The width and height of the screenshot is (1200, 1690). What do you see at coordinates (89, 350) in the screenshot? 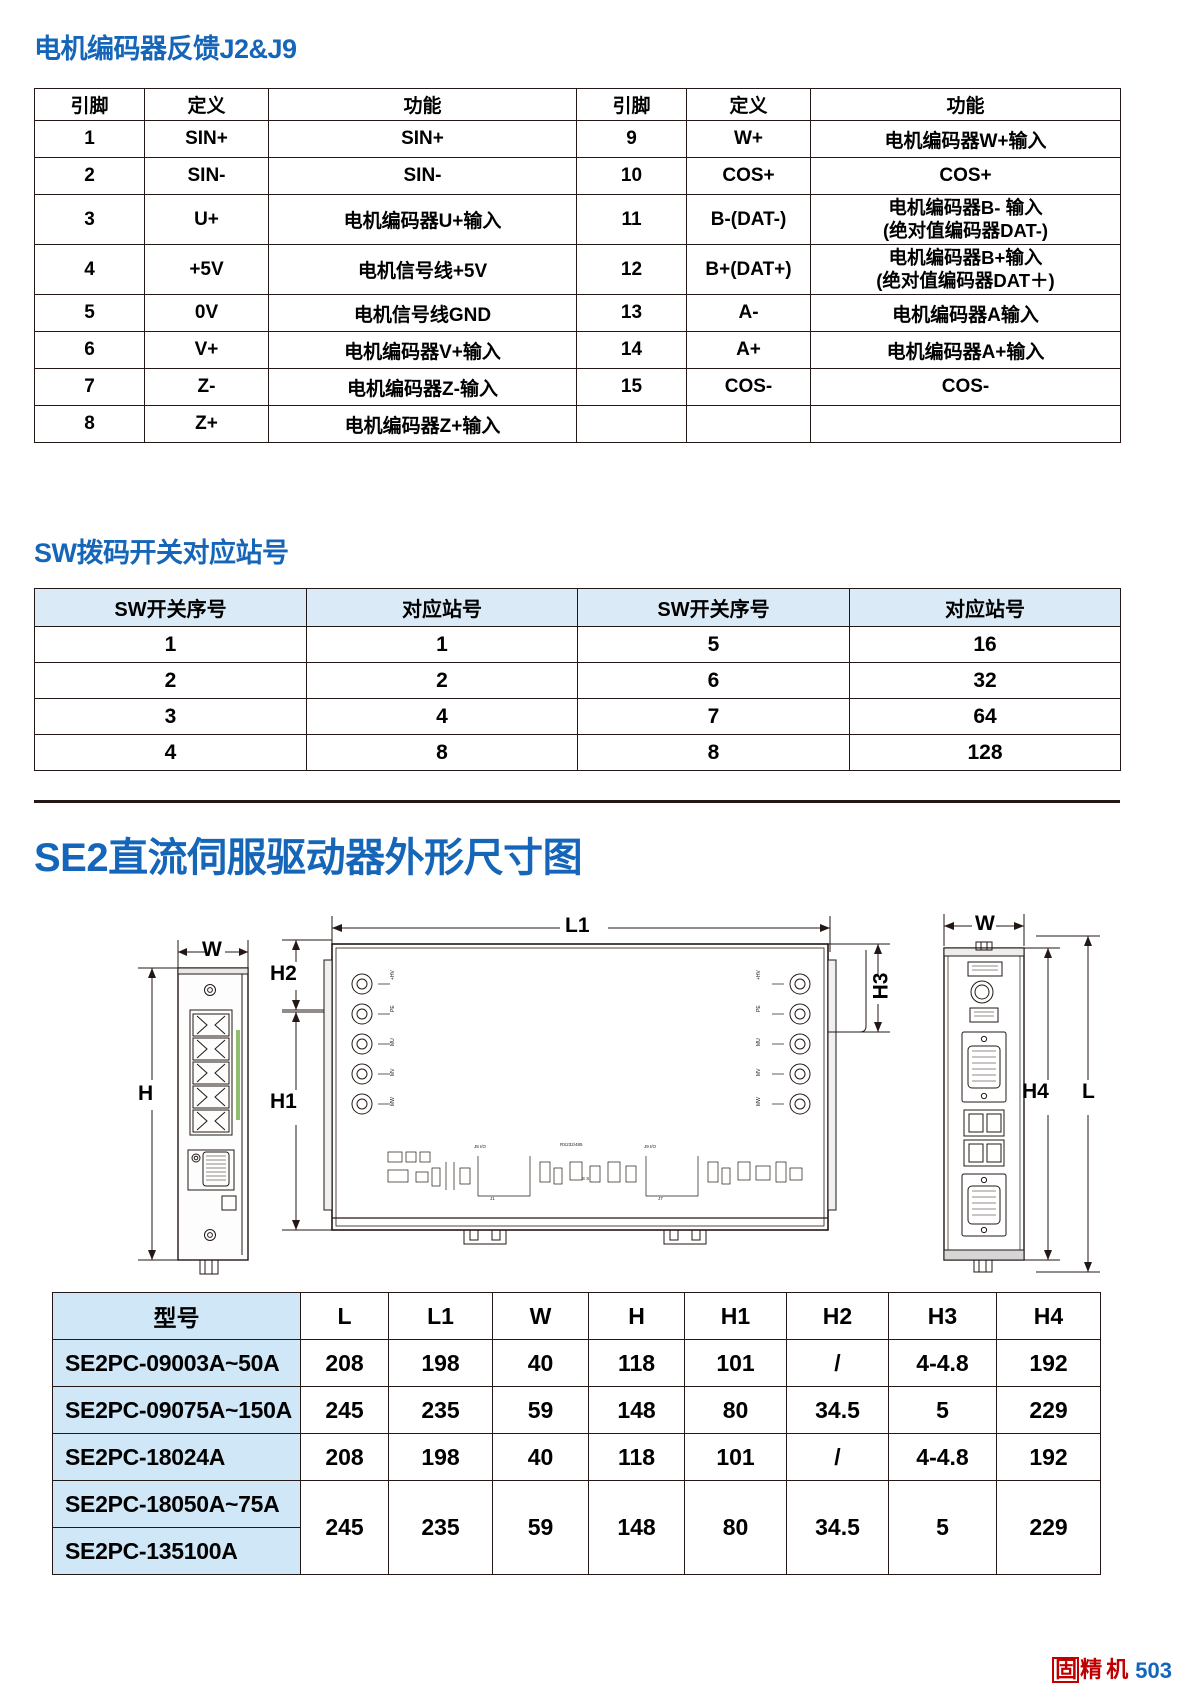
I see `pin-cell-pin-left: 6` at bounding box center [89, 350].